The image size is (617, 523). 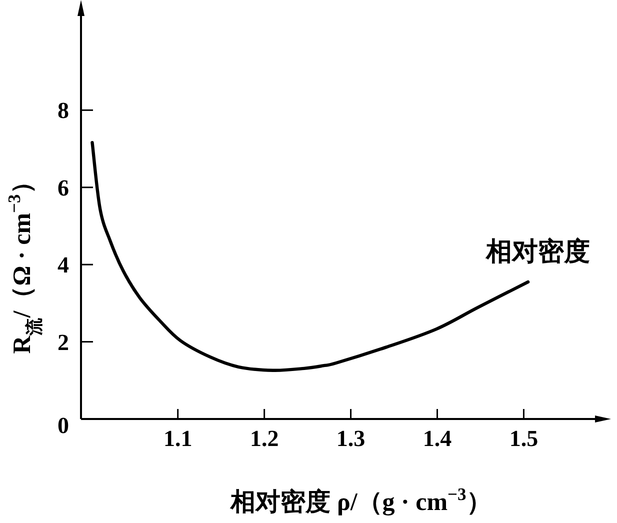 What do you see at coordinates (63, 187) in the screenshot?
I see `y-tick-label: 6` at bounding box center [63, 187].